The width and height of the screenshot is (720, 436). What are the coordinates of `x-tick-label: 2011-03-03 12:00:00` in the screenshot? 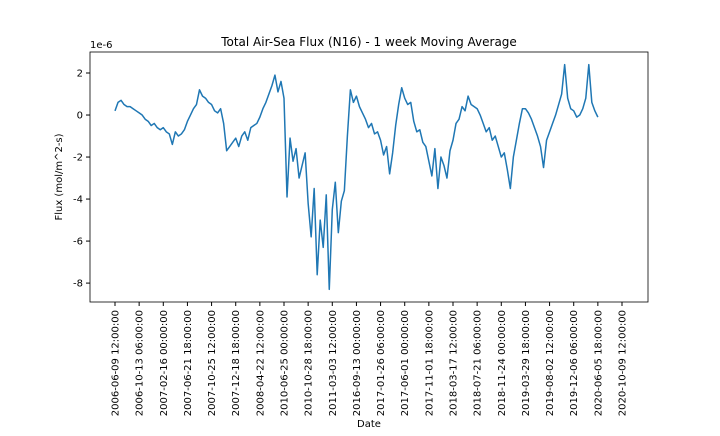 It's located at (333, 363).